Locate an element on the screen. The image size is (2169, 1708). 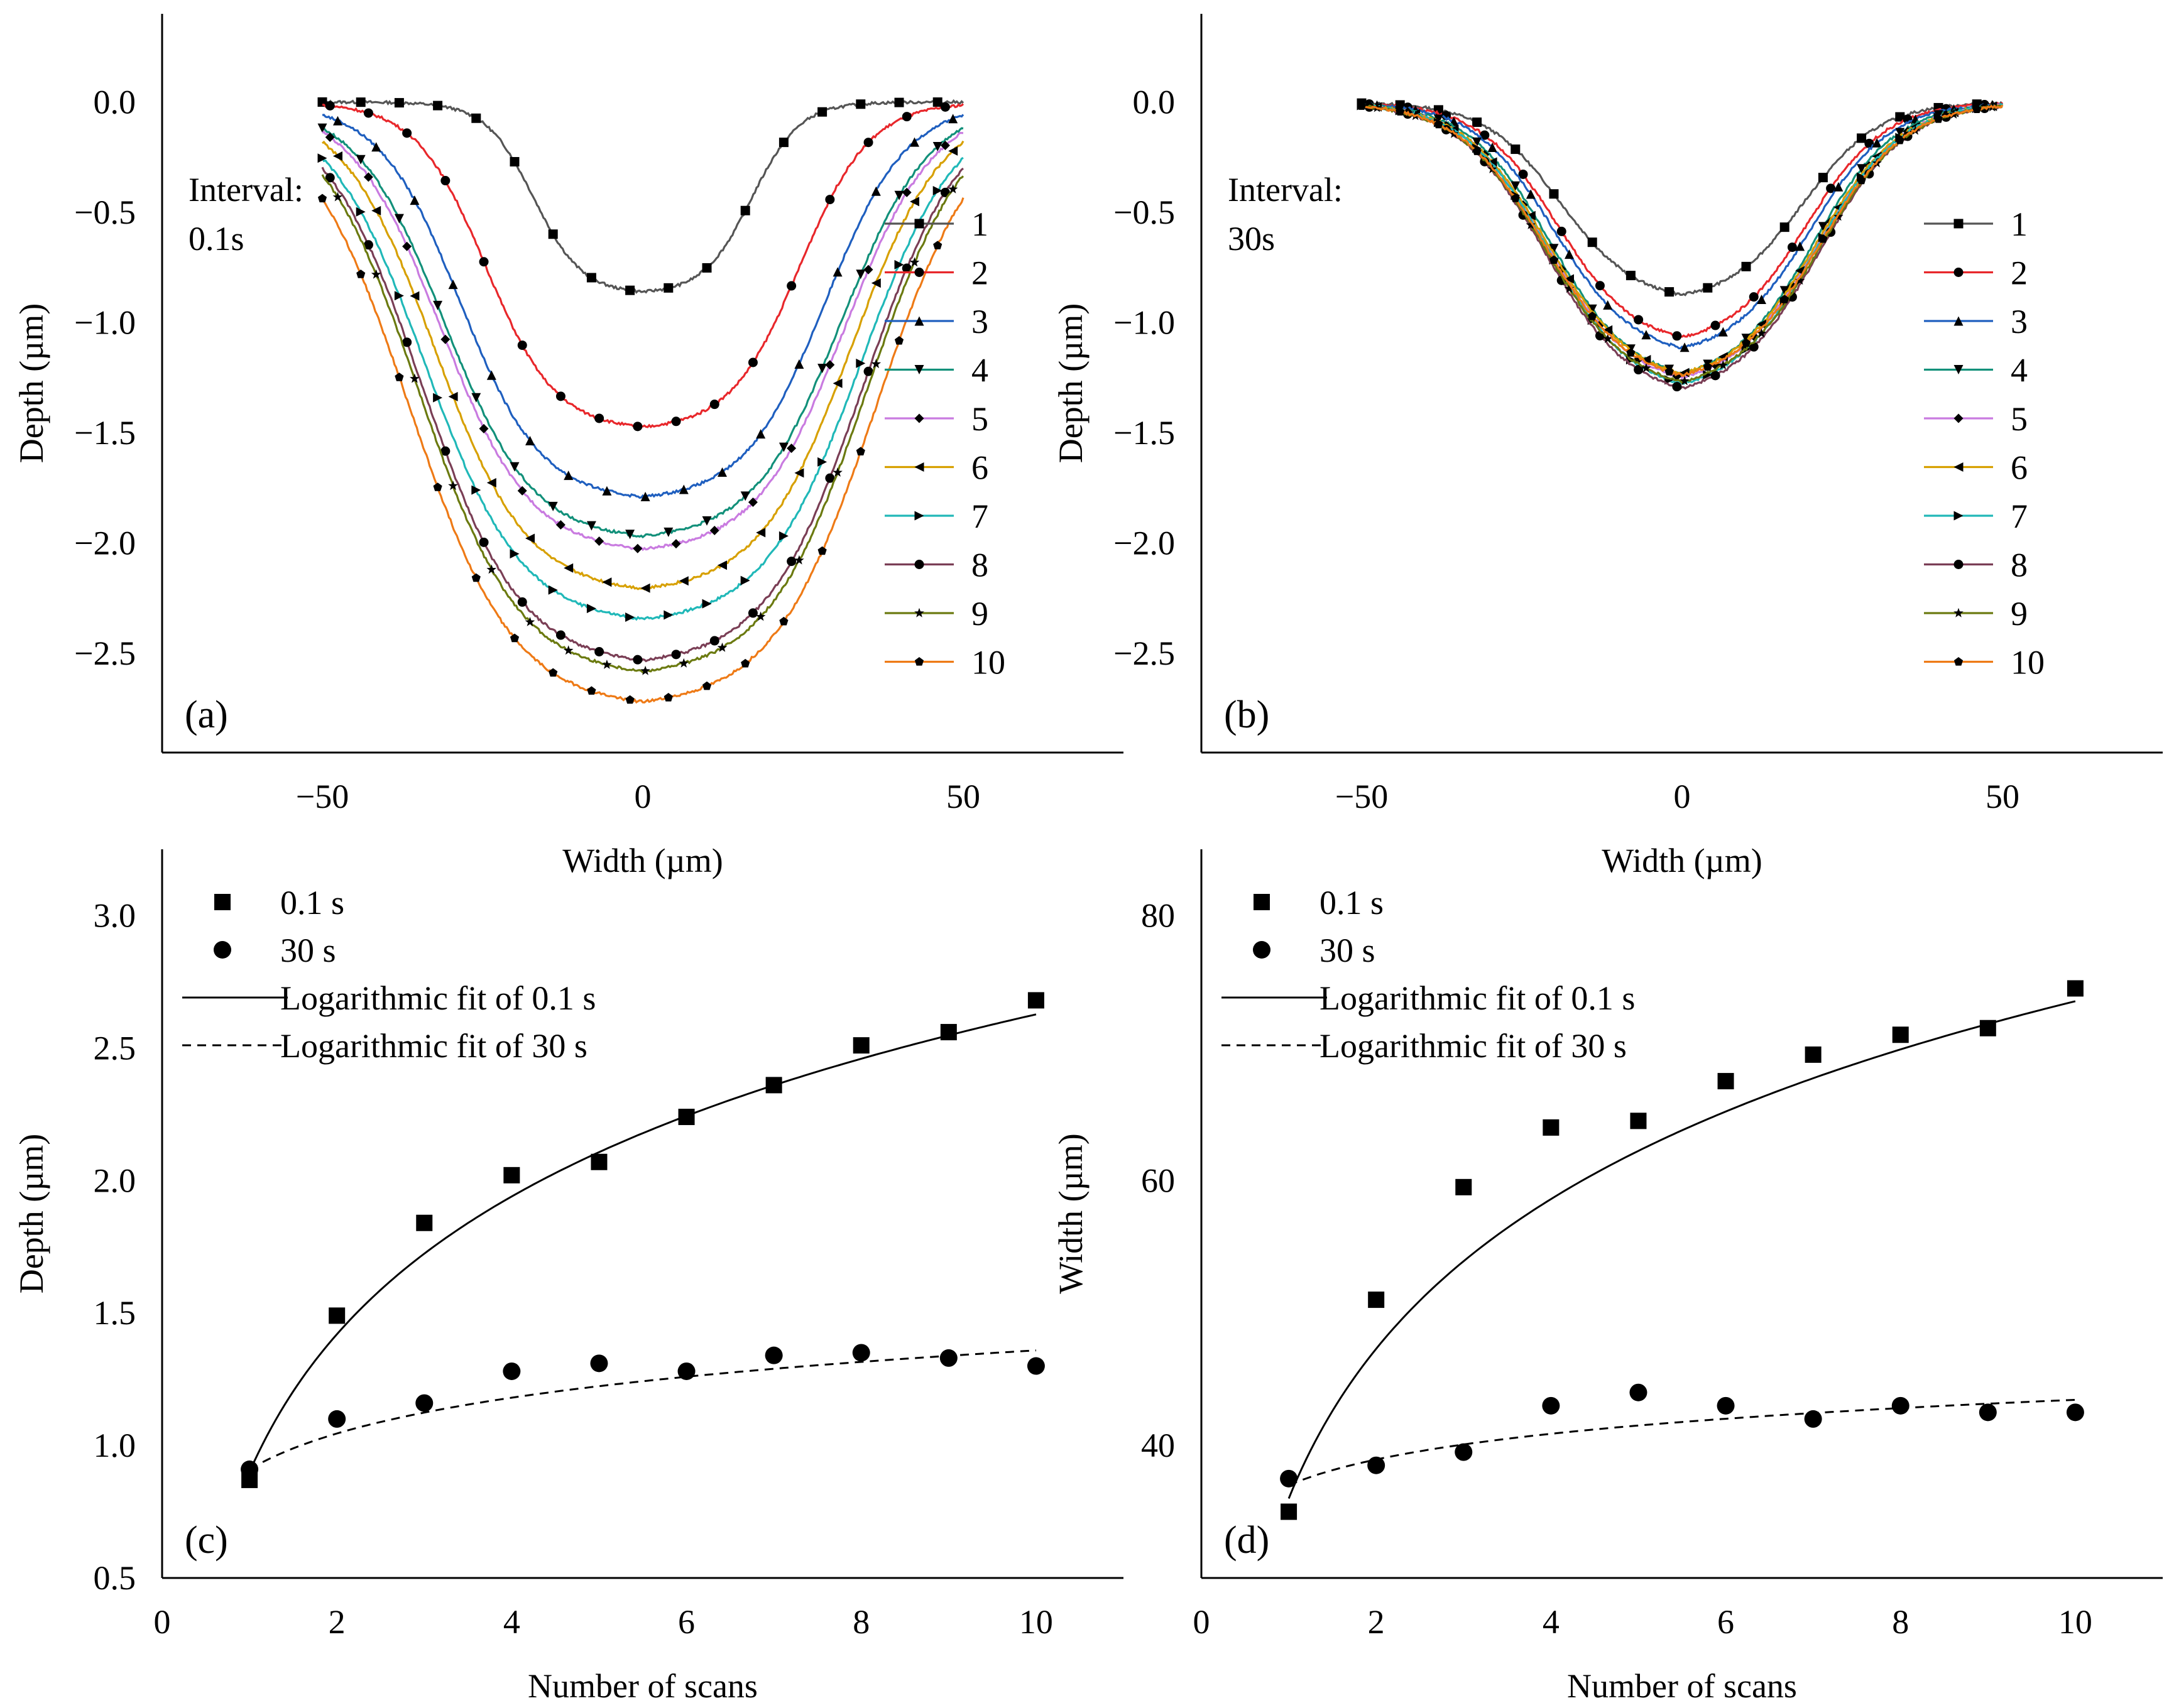
x-axis-label: Width (µm) is located at coordinates (642, 860).